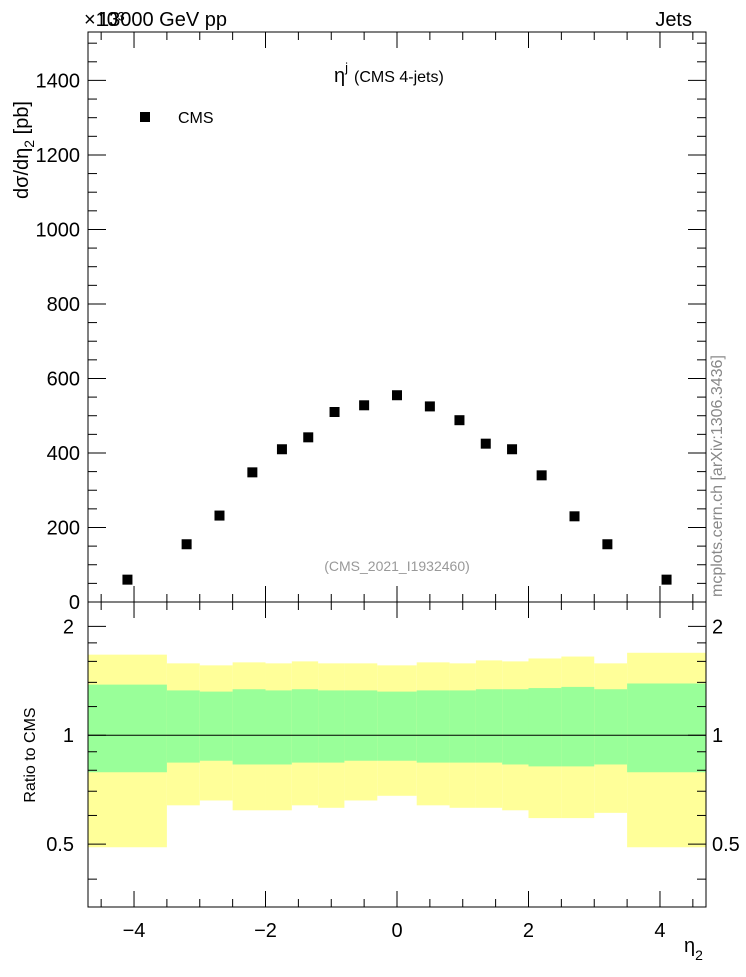 Image resolution: width=746 pixels, height=977 pixels. Describe the element at coordinates (689, 946) in the screenshot. I see `x-axis-label-base: η` at that location.